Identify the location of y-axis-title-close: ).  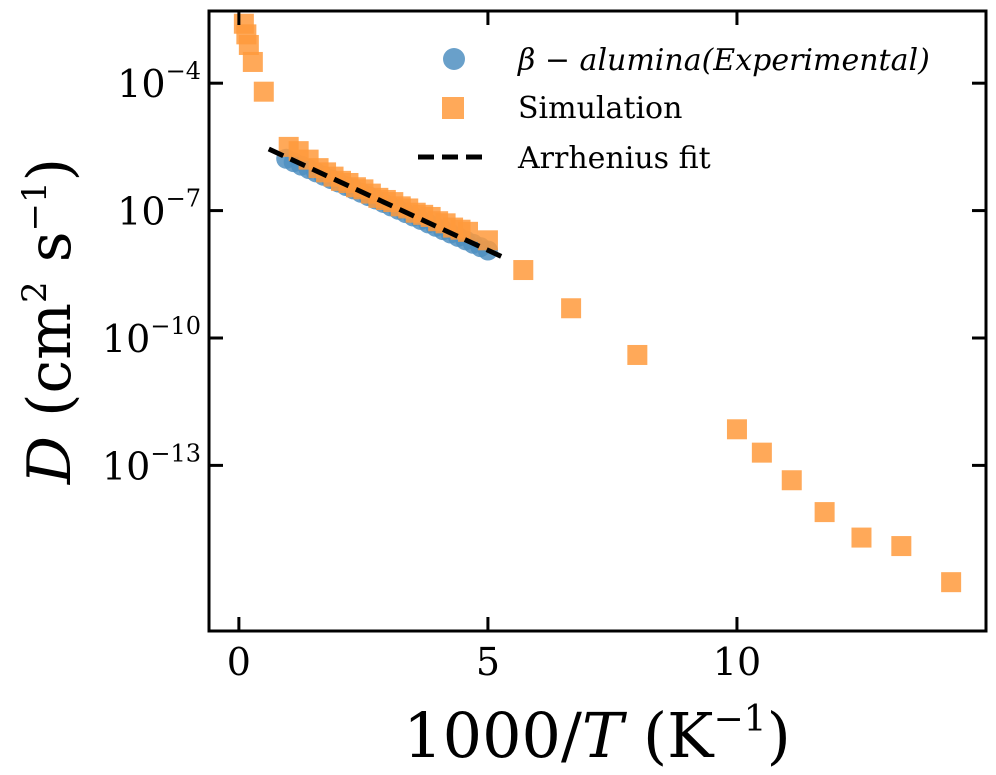
(50, 169).